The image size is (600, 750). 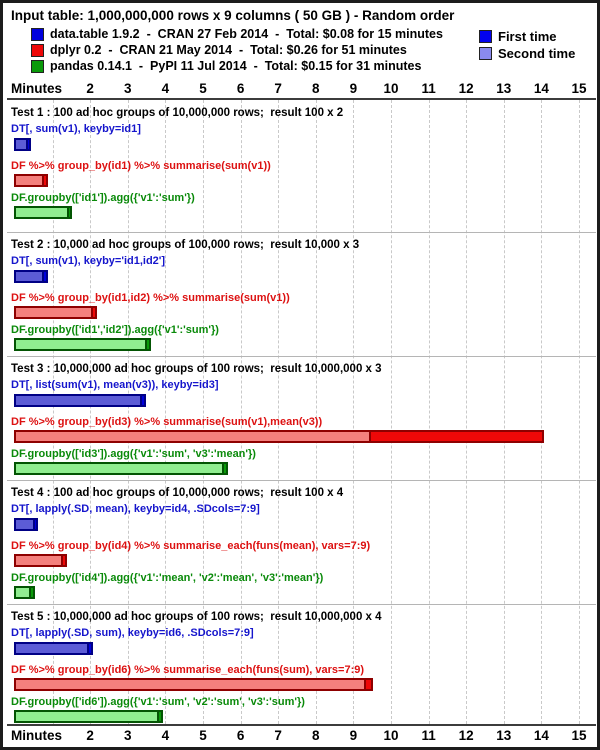 What do you see at coordinates (527, 36) in the screenshot?
I see `first-time-label: First time` at bounding box center [527, 36].